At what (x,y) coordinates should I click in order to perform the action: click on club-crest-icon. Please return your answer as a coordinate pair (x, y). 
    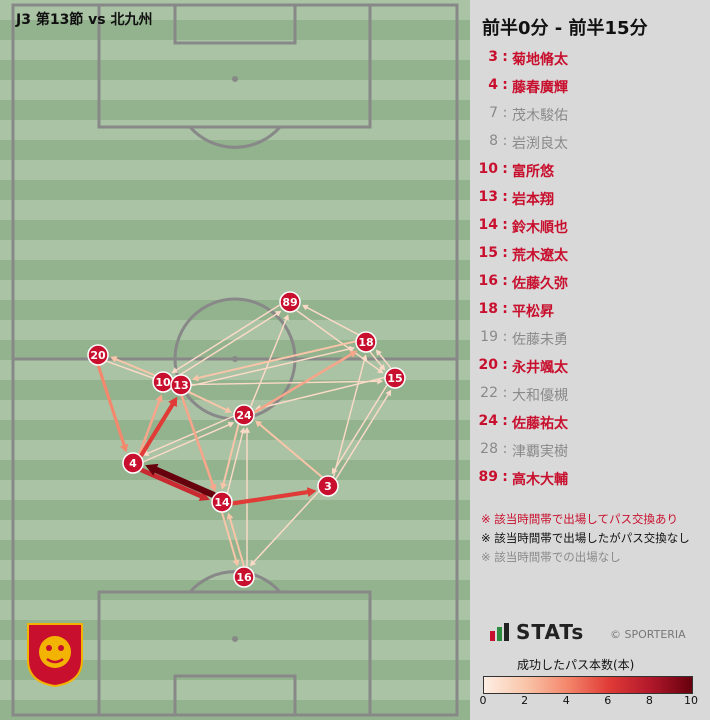
    Looking at the image, I should click on (55, 655).